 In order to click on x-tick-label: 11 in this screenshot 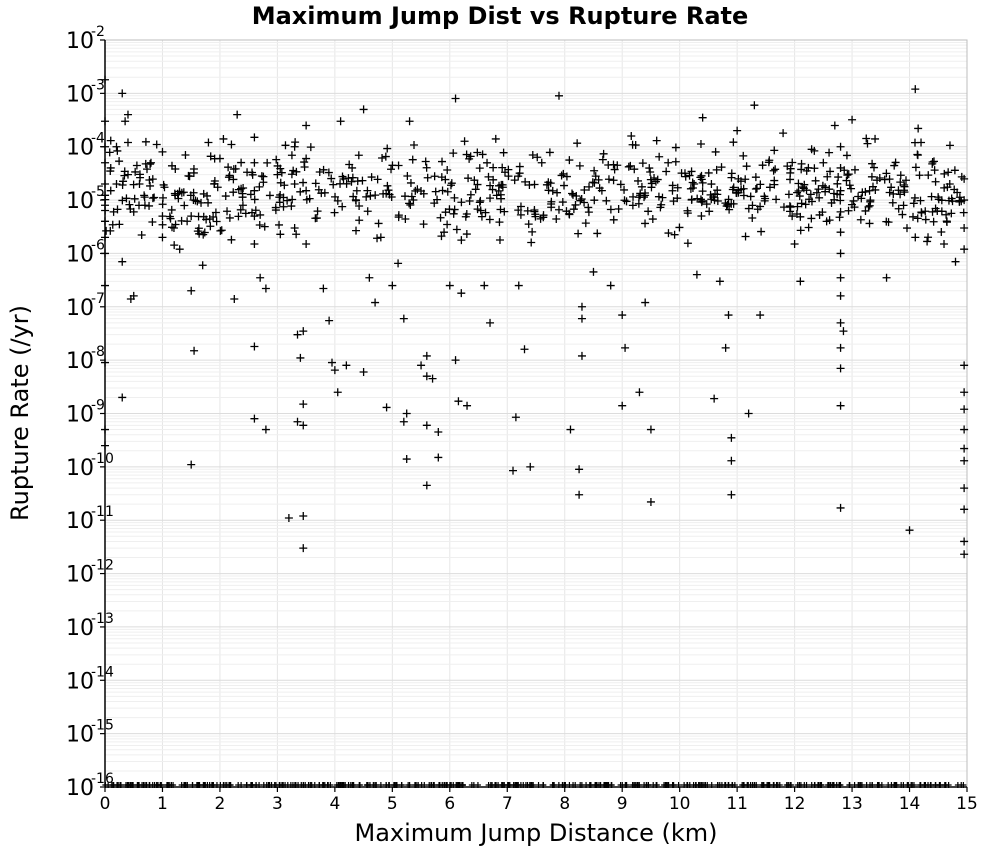, I will do `click(737, 804)`.